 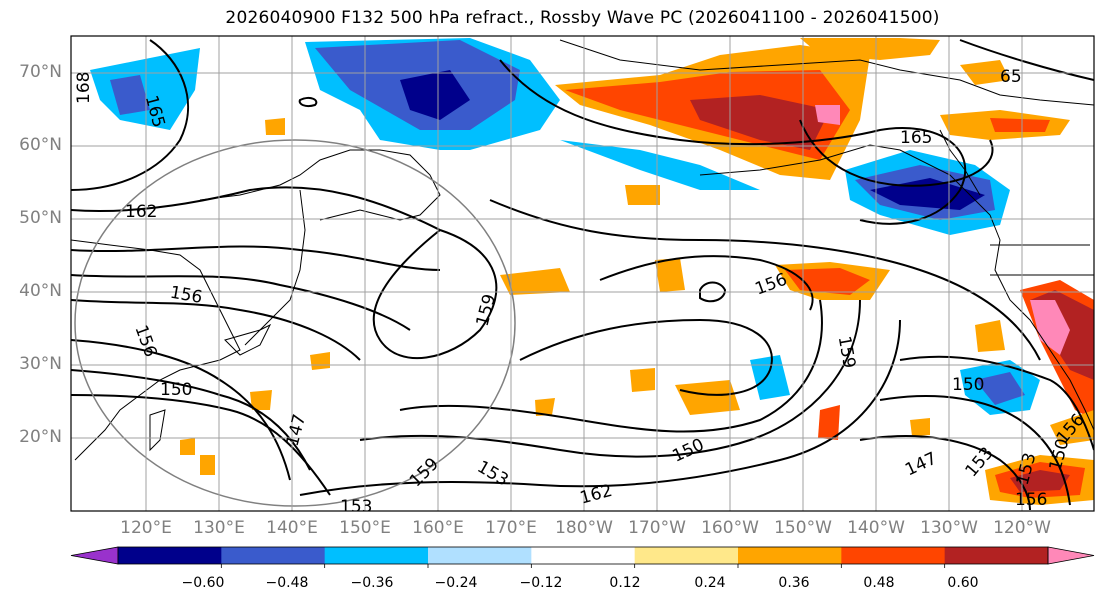 I want to click on lat-label-30n: 30°N, so click(x=40, y=364).